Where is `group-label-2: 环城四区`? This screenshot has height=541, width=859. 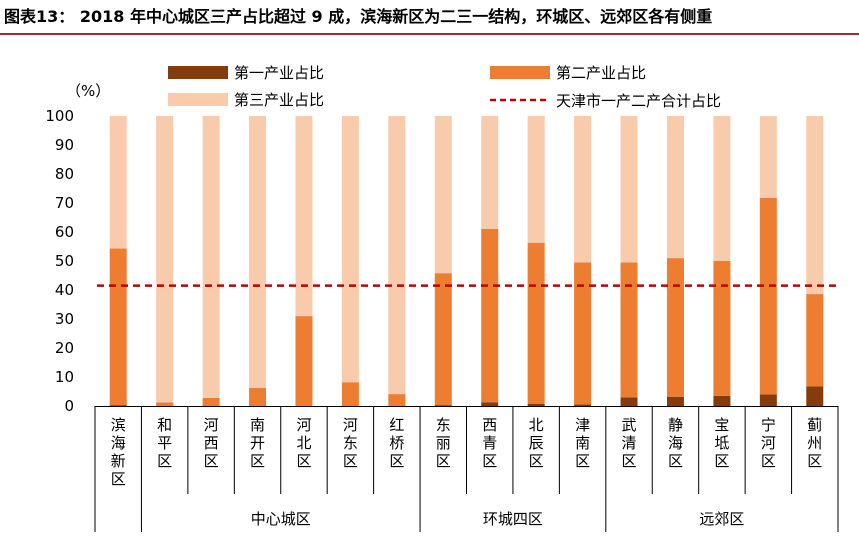
group-label-2: 环城四区 is located at coordinates (513, 519).